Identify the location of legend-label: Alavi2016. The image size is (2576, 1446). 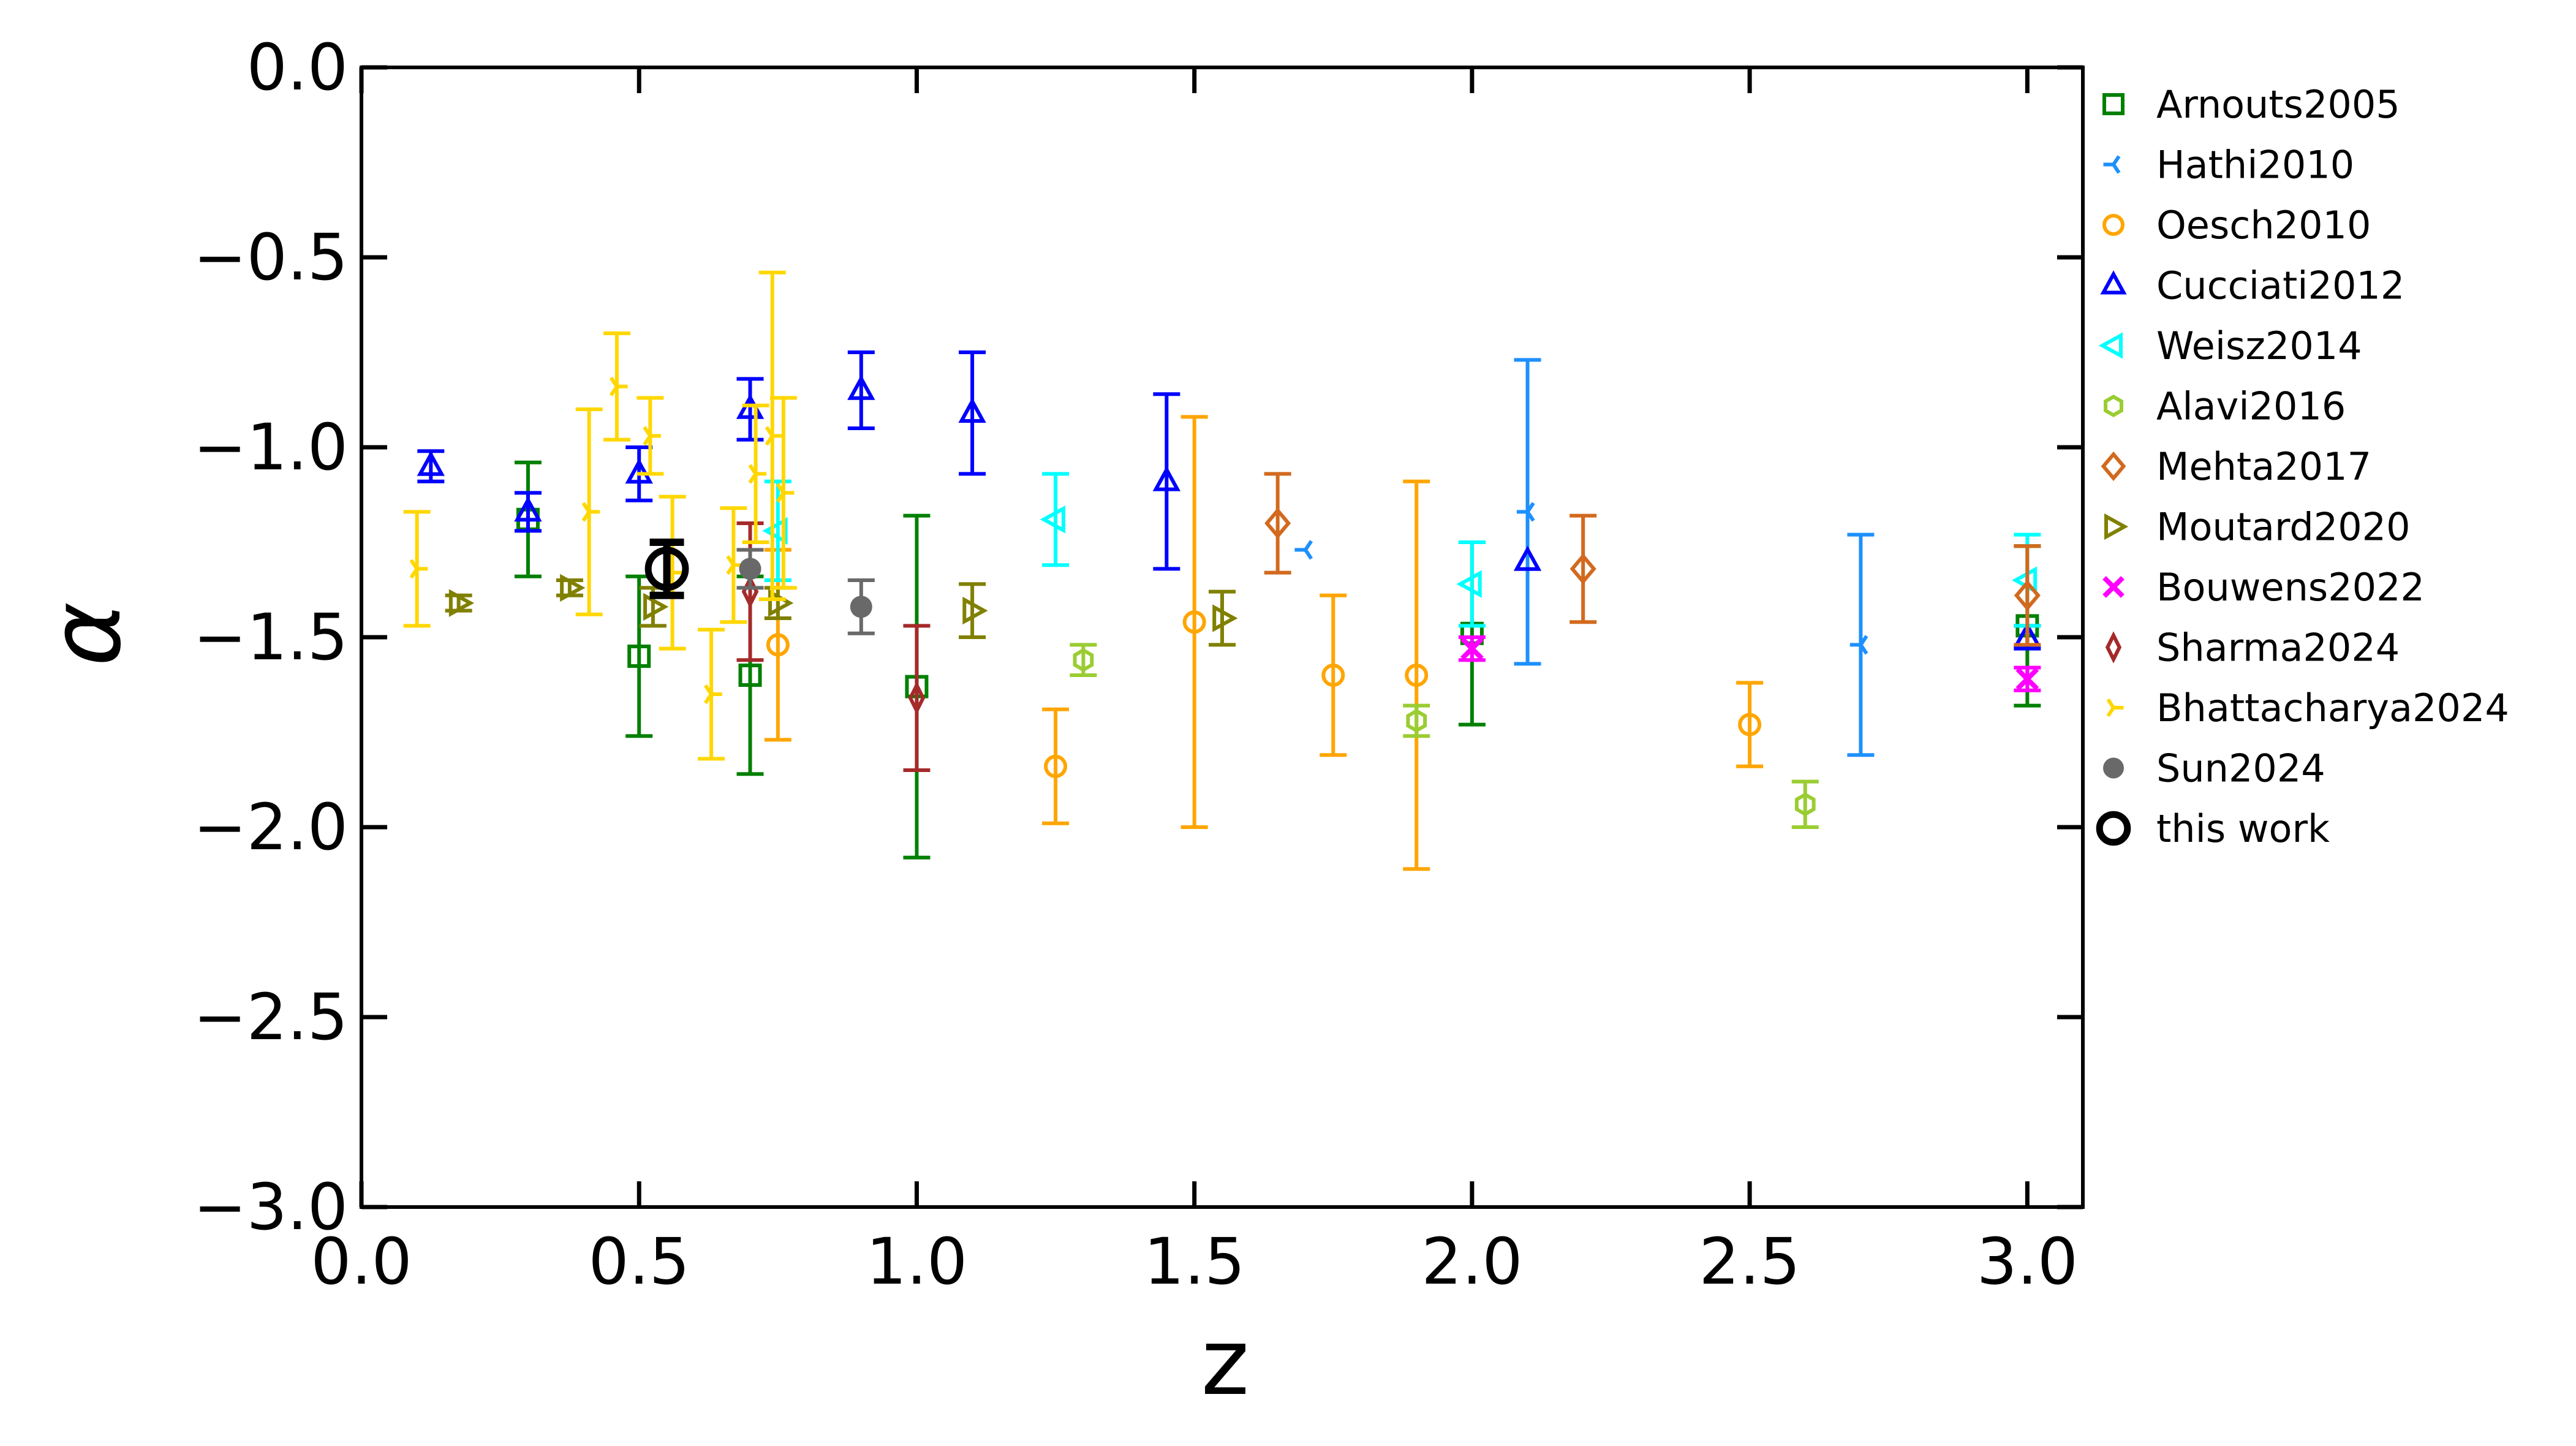
(2251, 406).